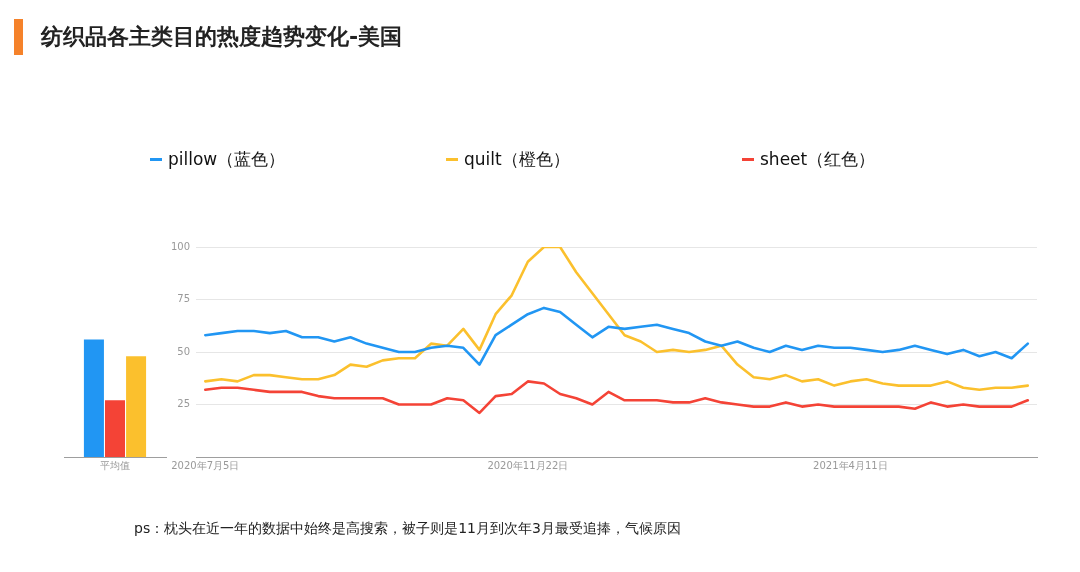 The image size is (1080, 572). Describe the element at coordinates (222, 37) in the screenshot. I see `chart-title: 纺织品各主类目的热度趋势变化-美国` at that location.